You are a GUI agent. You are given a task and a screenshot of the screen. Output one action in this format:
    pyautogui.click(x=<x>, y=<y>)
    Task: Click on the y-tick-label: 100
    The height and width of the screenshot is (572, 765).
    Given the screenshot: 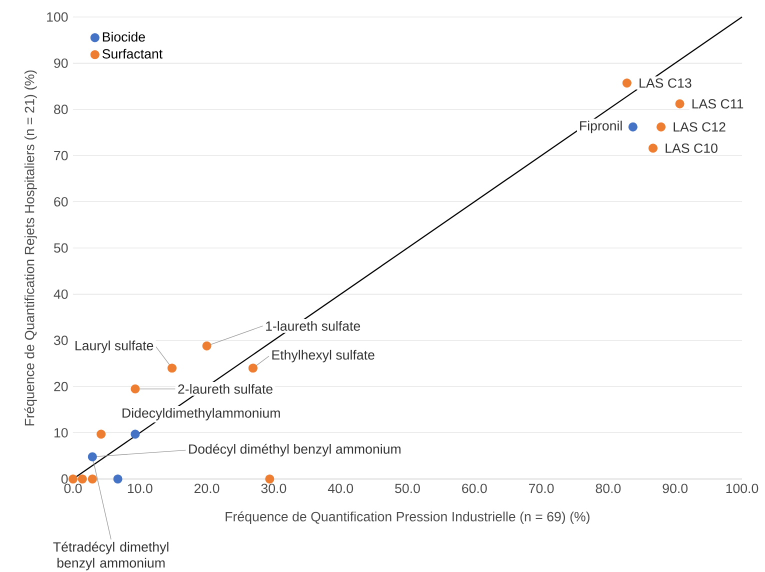 What is the action you would take?
    pyautogui.click(x=57, y=17)
    